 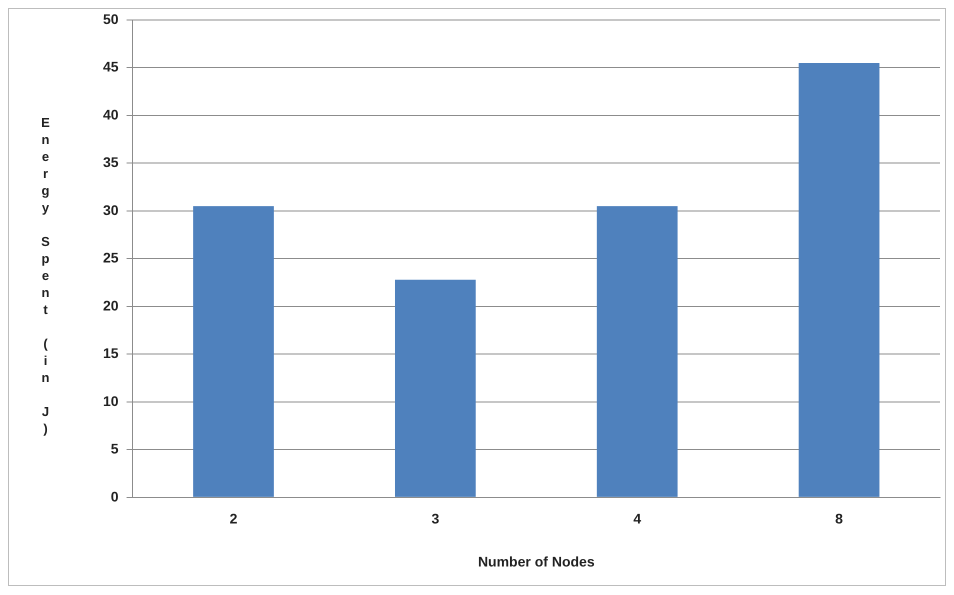 What do you see at coordinates (536, 561) in the screenshot?
I see `x-axis-title: Number of Nodes` at bounding box center [536, 561].